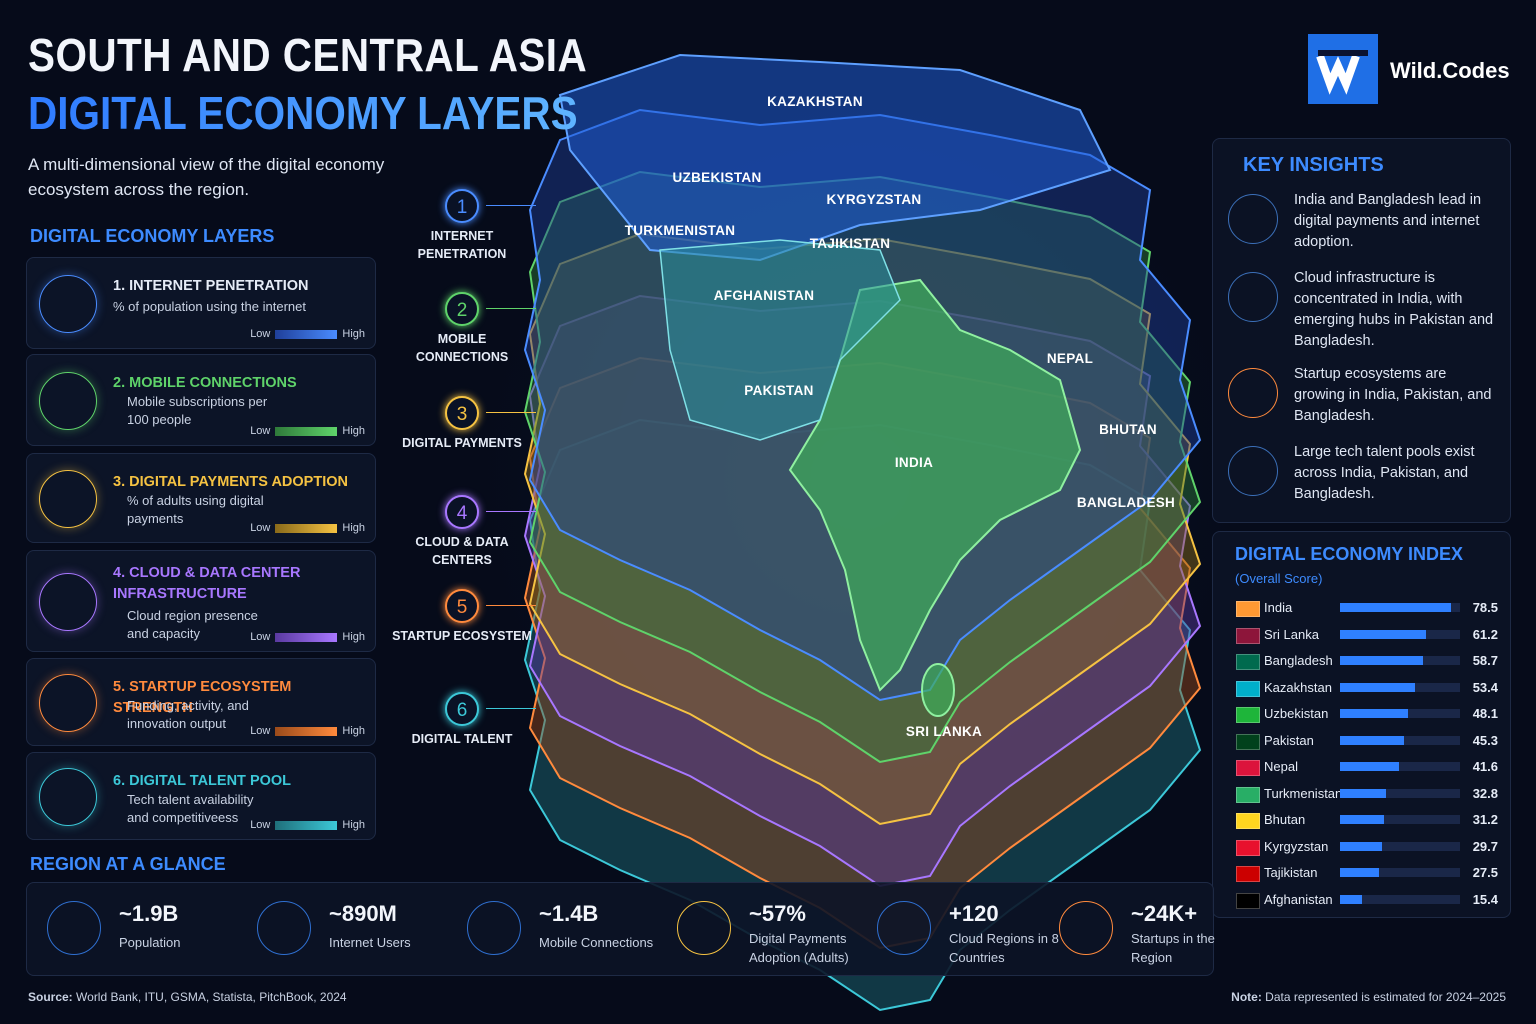 Image resolution: width=1536 pixels, height=1024 pixels. What do you see at coordinates (974, 913) in the screenshot?
I see `glance-value: +120` at bounding box center [974, 913].